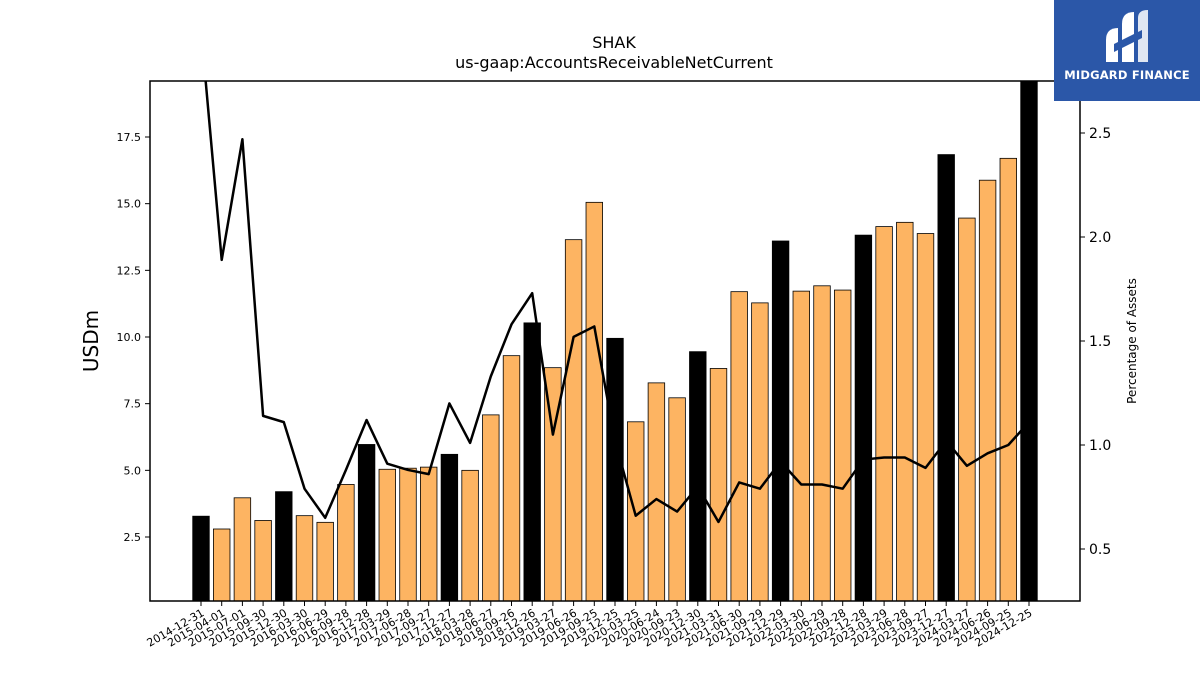 The image size is (1200, 675). I want to click on y-axis-right: 0.5 1.0 1.5 2.0 2.5, so click(1095, 342).